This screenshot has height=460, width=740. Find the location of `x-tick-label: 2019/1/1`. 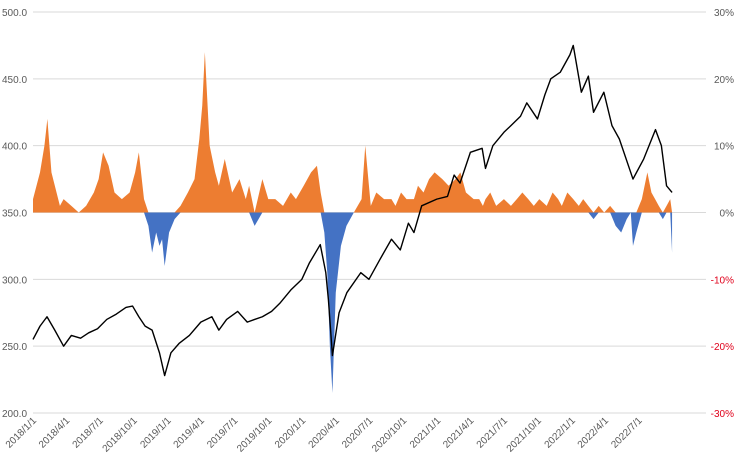

x-tick-label: 2019/1/1 is located at coordinates (156, 433).